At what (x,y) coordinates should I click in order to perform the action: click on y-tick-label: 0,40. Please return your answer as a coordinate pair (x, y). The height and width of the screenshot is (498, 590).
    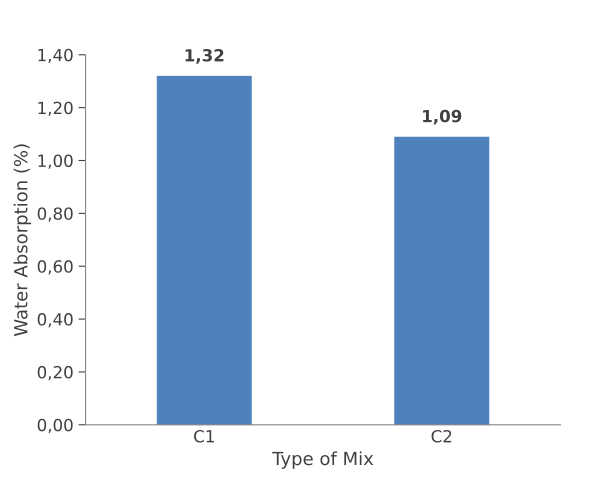
    Looking at the image, I should click on (55, 320).